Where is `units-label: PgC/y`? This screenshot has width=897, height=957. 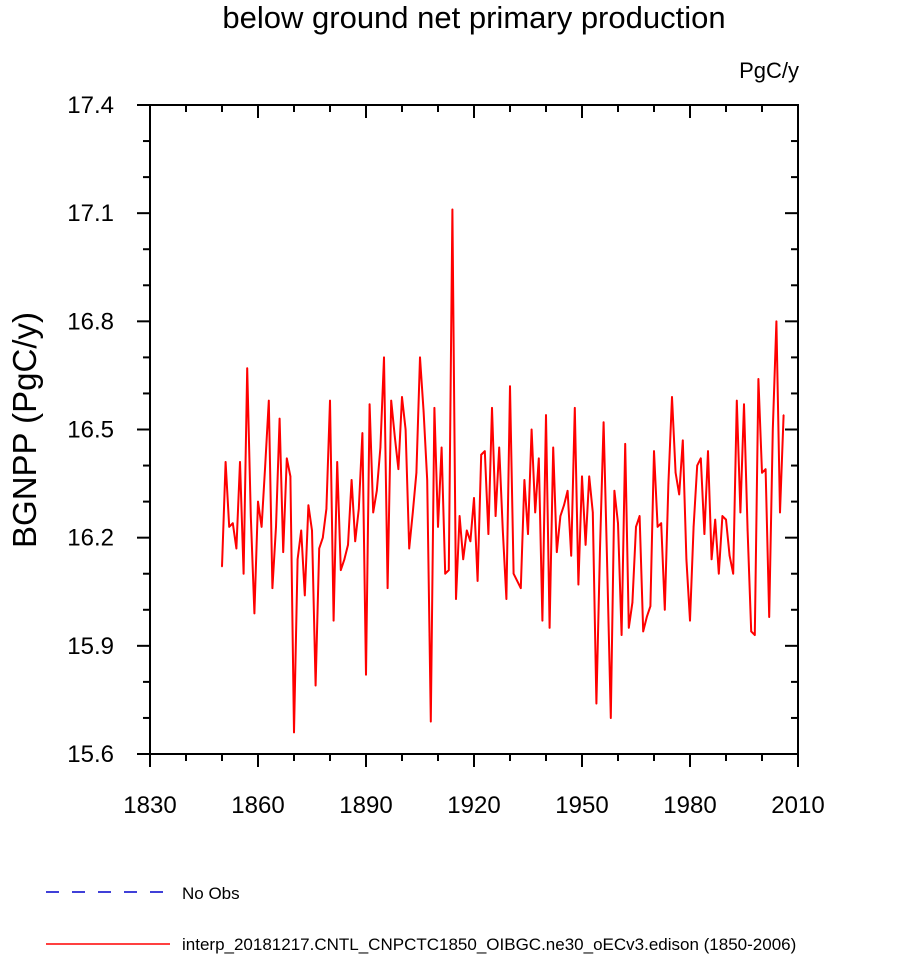
units-label: PgC/y is located at coordinates (769, 70).